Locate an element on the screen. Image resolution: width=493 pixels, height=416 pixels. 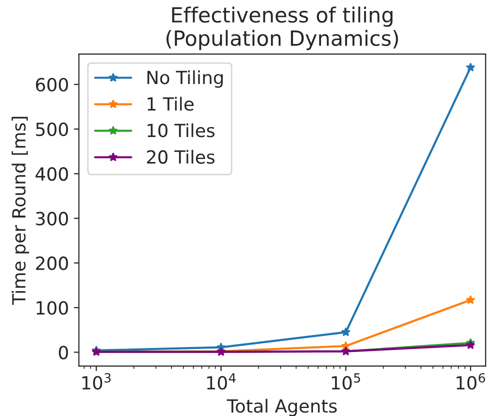
x-tick-label: 10$^{5}$ is located at coordinates (346, 381).